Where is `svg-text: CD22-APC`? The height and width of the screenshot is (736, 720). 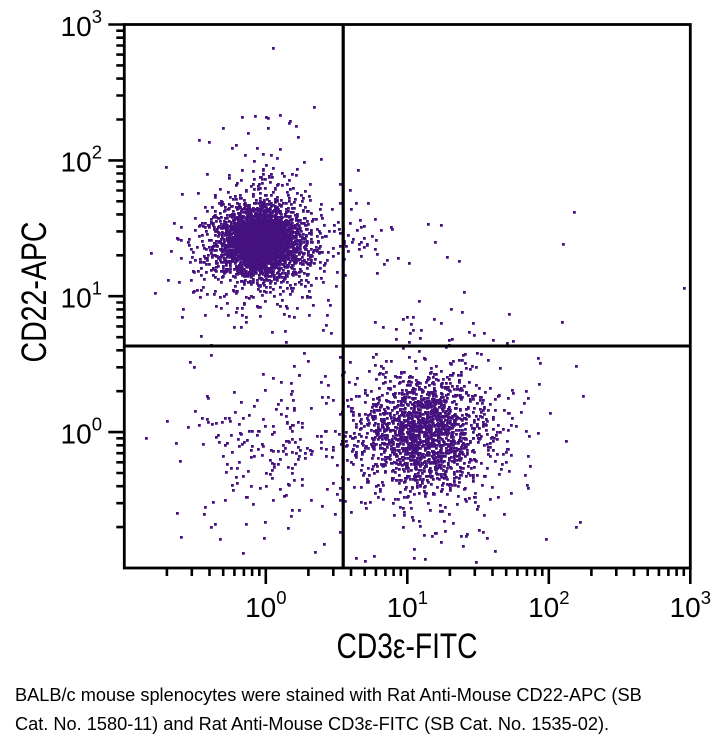
svg-text: CD22-APC is located at coordinates (34, 292).